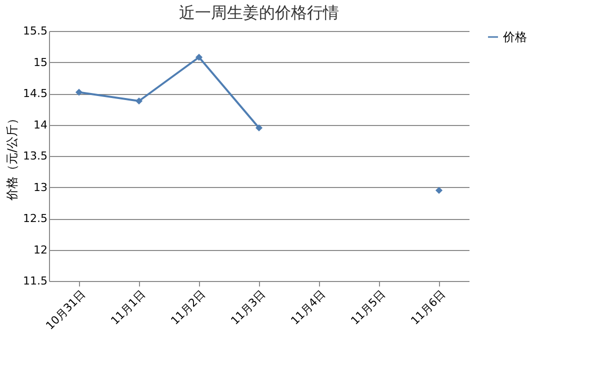  I want to click on x-tick-label: 11月2日, so click(188, 308).